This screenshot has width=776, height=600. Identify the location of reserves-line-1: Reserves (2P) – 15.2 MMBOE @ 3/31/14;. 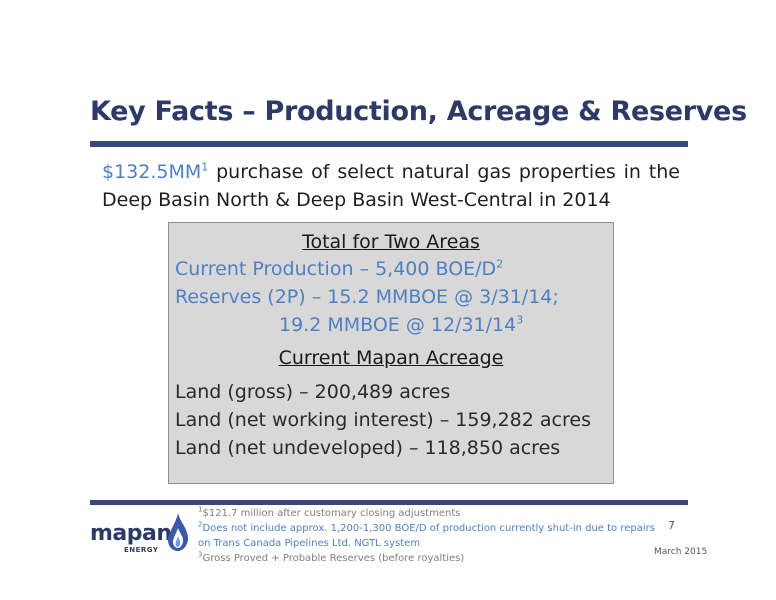
(367, 297).